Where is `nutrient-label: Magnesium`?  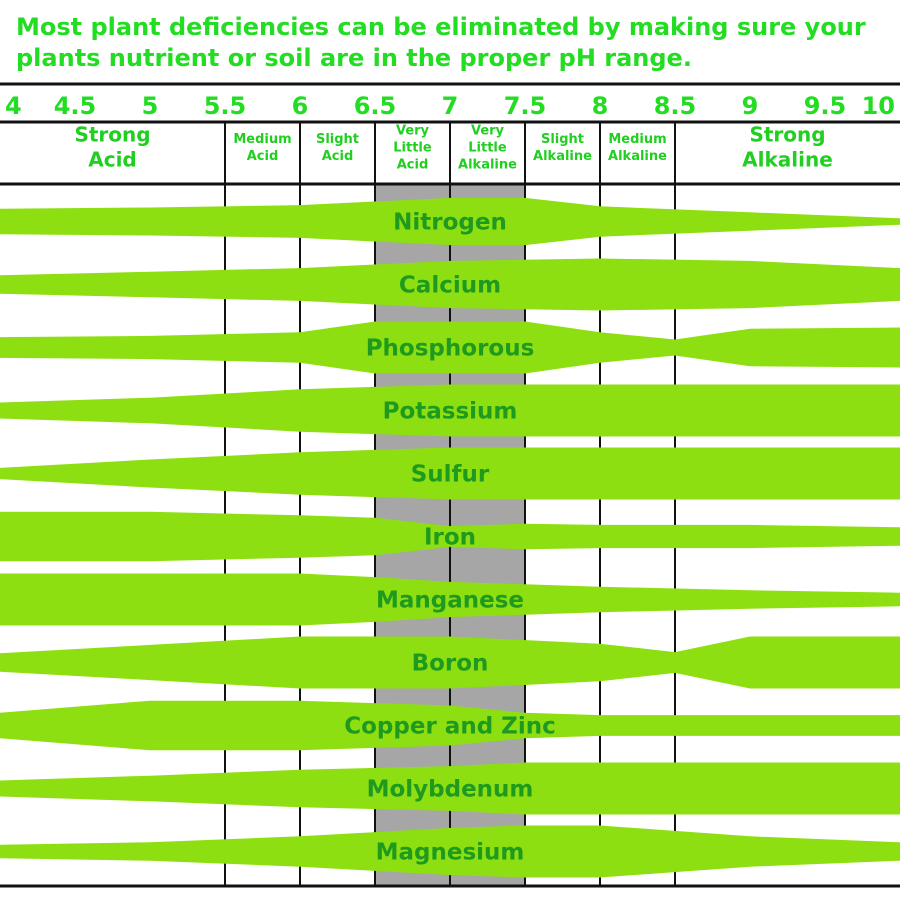
nutrient-label: Magnesium is located at coordinates (450, 853).